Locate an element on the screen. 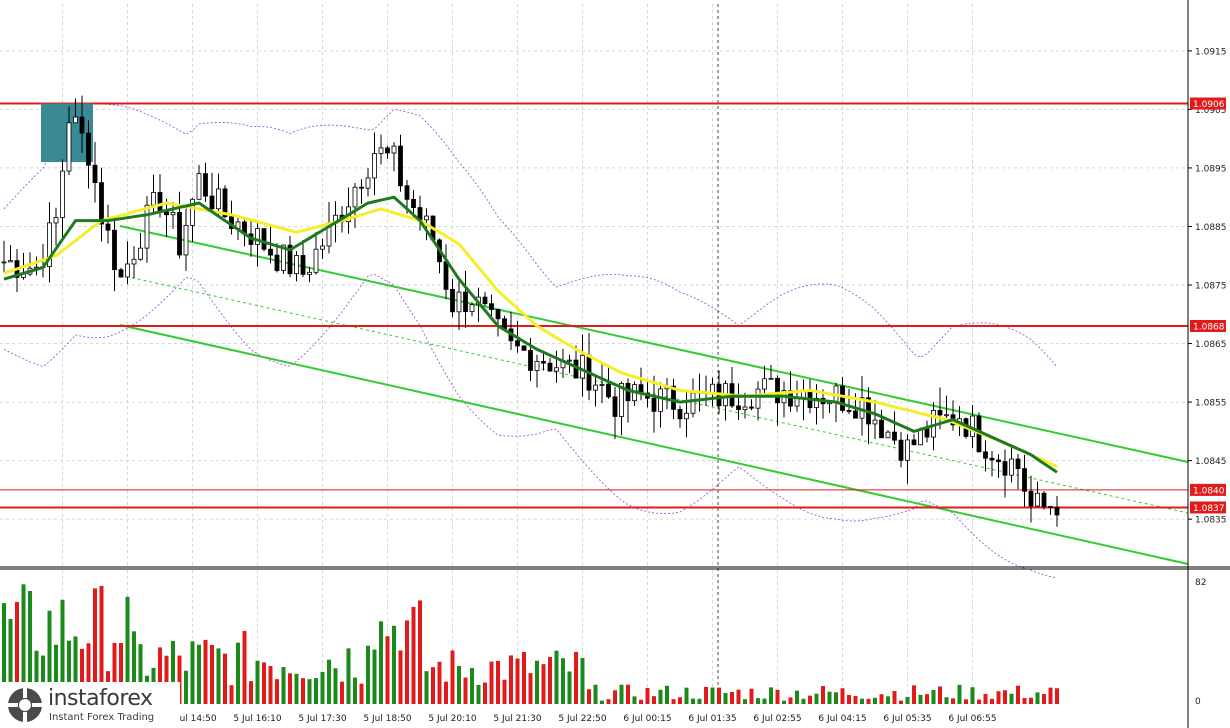  level-badge-label: 1.0837 is located at coordinates (1209, 509).